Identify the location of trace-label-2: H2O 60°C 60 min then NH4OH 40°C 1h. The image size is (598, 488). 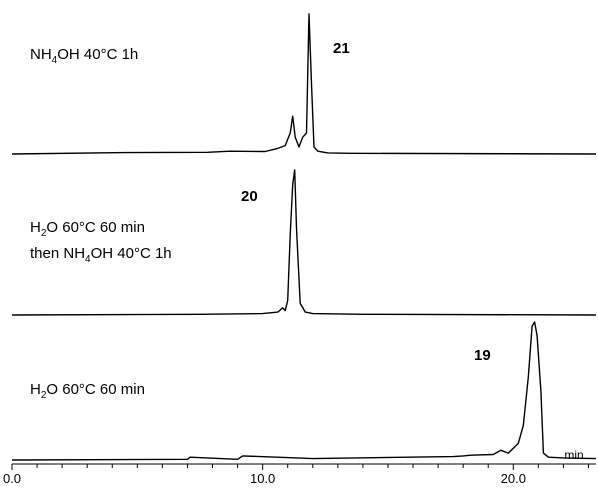
(101, 242).